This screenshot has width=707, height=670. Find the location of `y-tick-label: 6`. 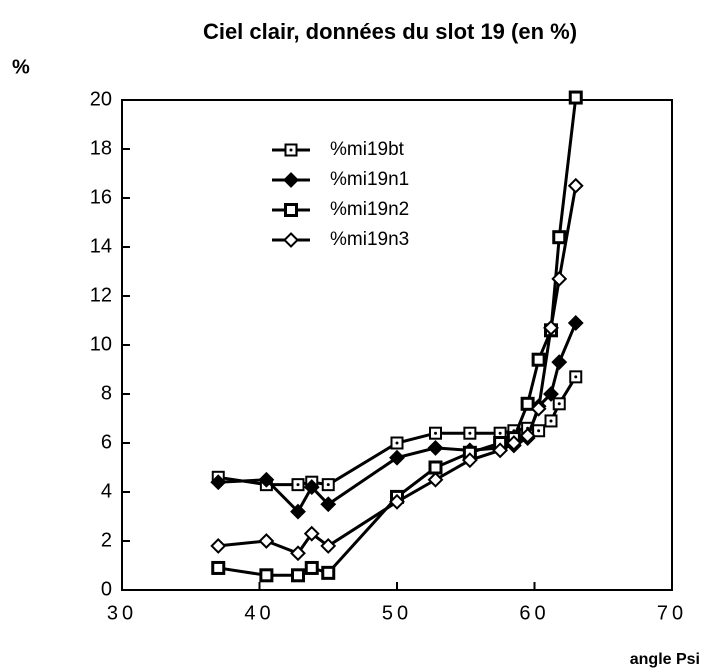

y-tick-label: 6 is located at coordinates (106, 442).